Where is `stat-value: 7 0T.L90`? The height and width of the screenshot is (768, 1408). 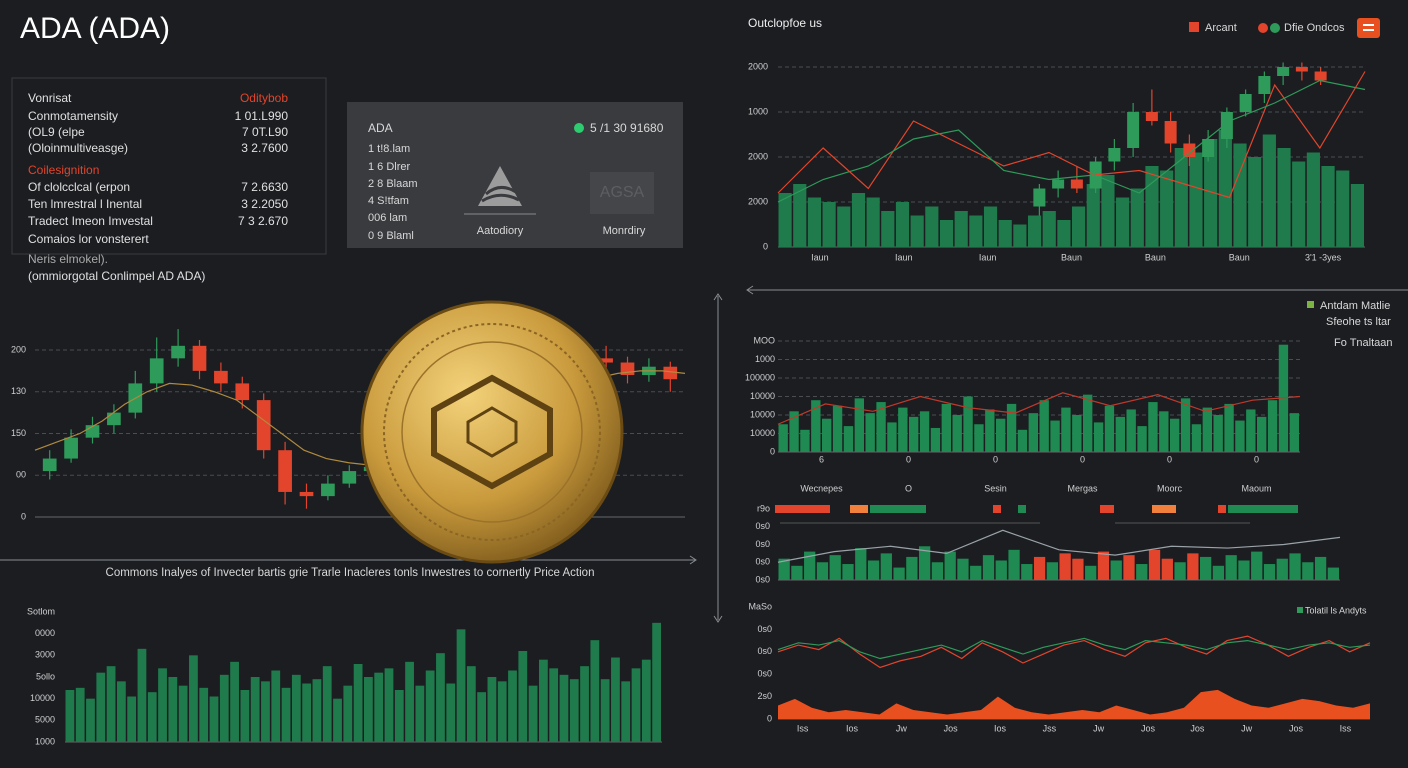
stat-value: 7 0T.L90 is located at coordinates (265, 132).